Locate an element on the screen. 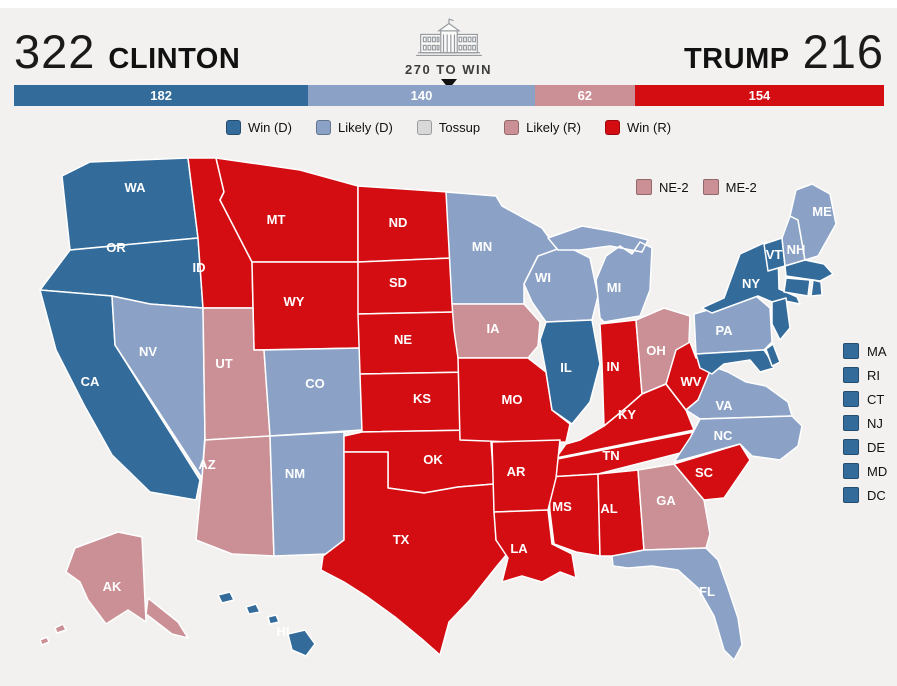 Image resolution: width=897 pixels, height=686 pixels. state-label-HI: HI is located at coordinates (283, 631).